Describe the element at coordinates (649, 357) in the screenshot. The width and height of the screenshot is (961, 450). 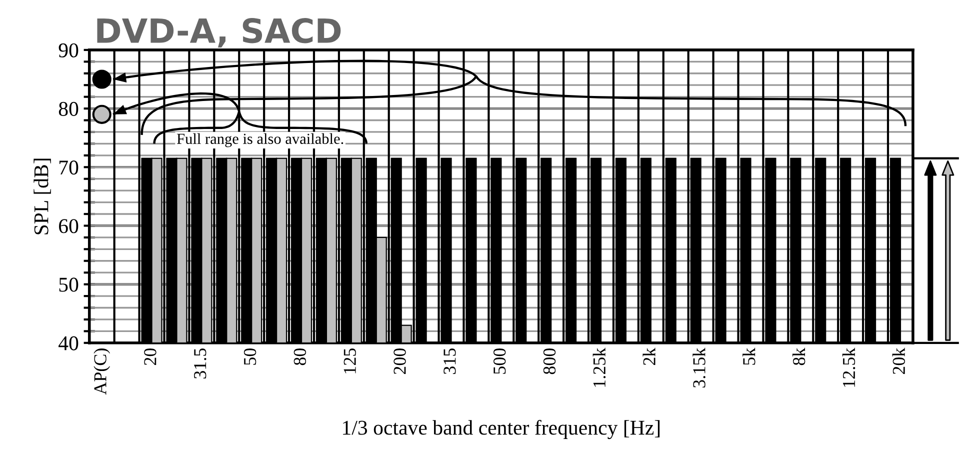
I see `x-tick-label: 2k` at that location.